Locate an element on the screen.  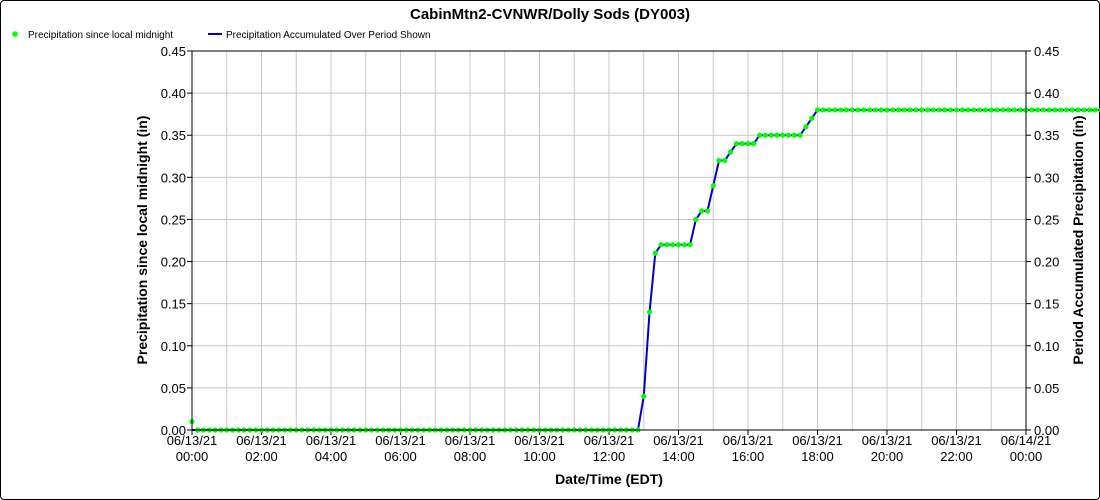
y-tick-label-right: 0.20 is located at coordinates (1046, 262).